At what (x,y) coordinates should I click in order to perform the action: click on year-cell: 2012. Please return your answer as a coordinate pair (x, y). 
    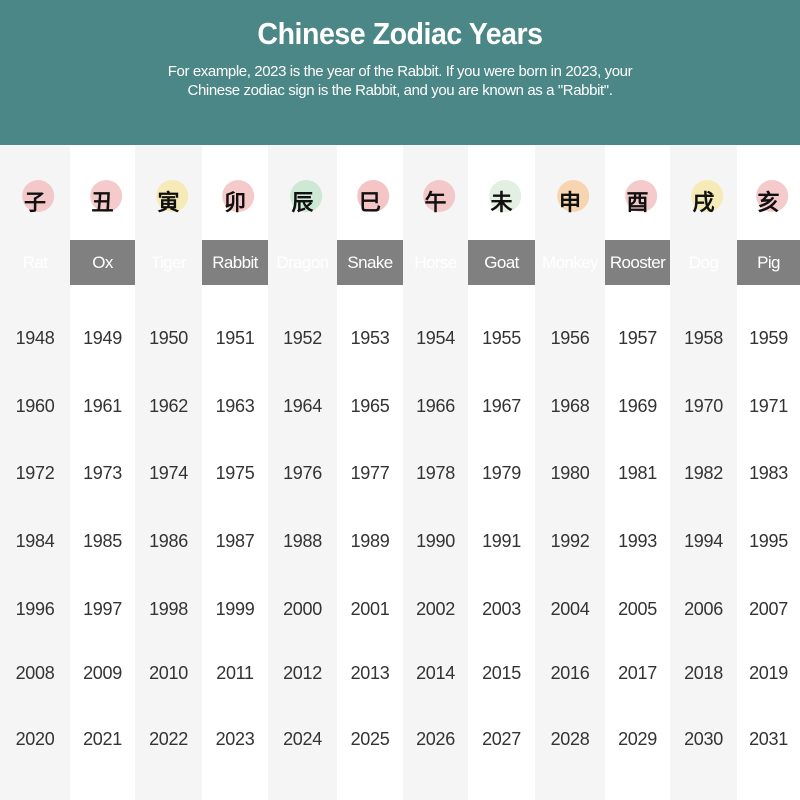
    Looking at the image, I should click on (302, 673).